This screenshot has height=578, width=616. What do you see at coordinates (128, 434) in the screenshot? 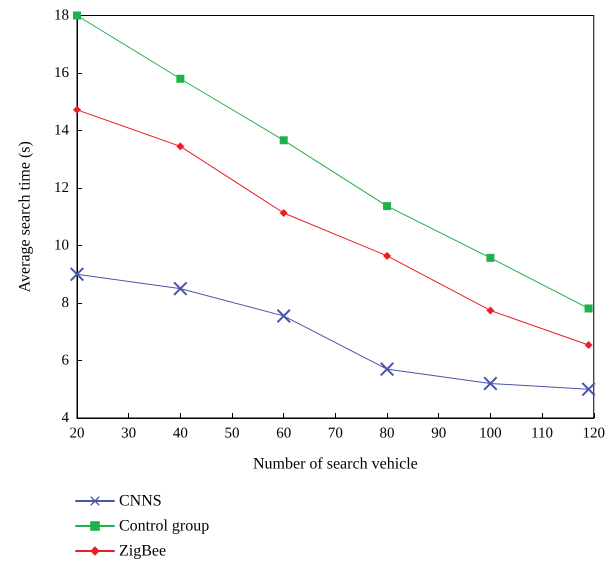
I see `x-tick-label: 30` at bounding box center [128, 434].